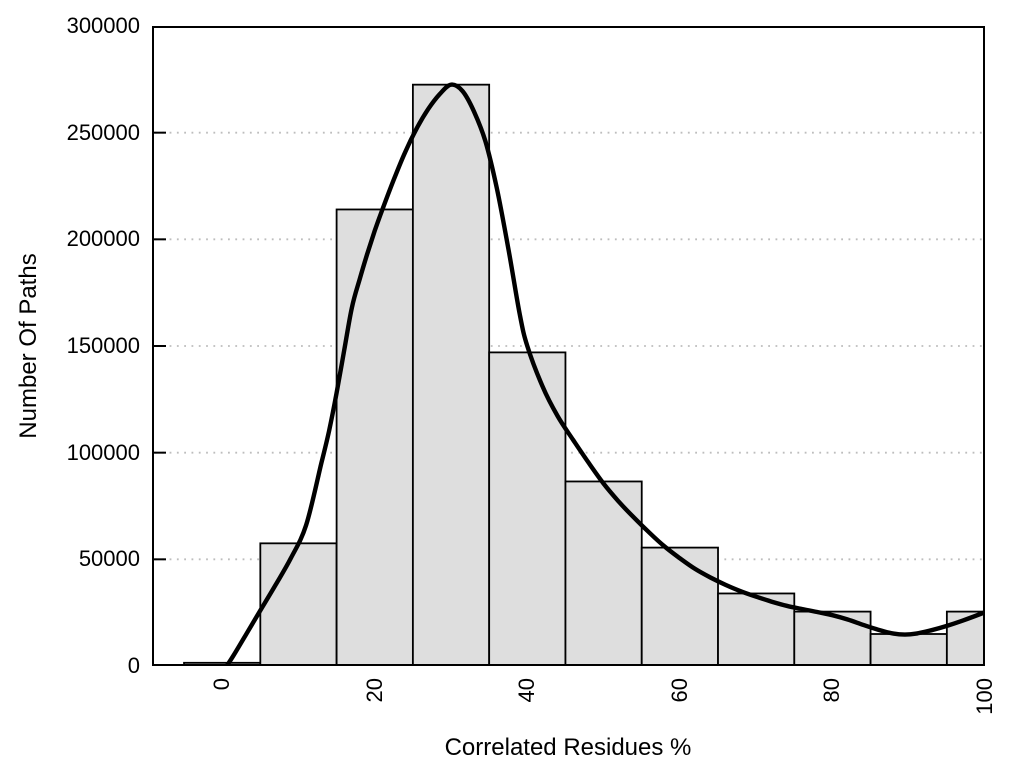  I want to click on y-tick-label: 150000, so click(103, 345).